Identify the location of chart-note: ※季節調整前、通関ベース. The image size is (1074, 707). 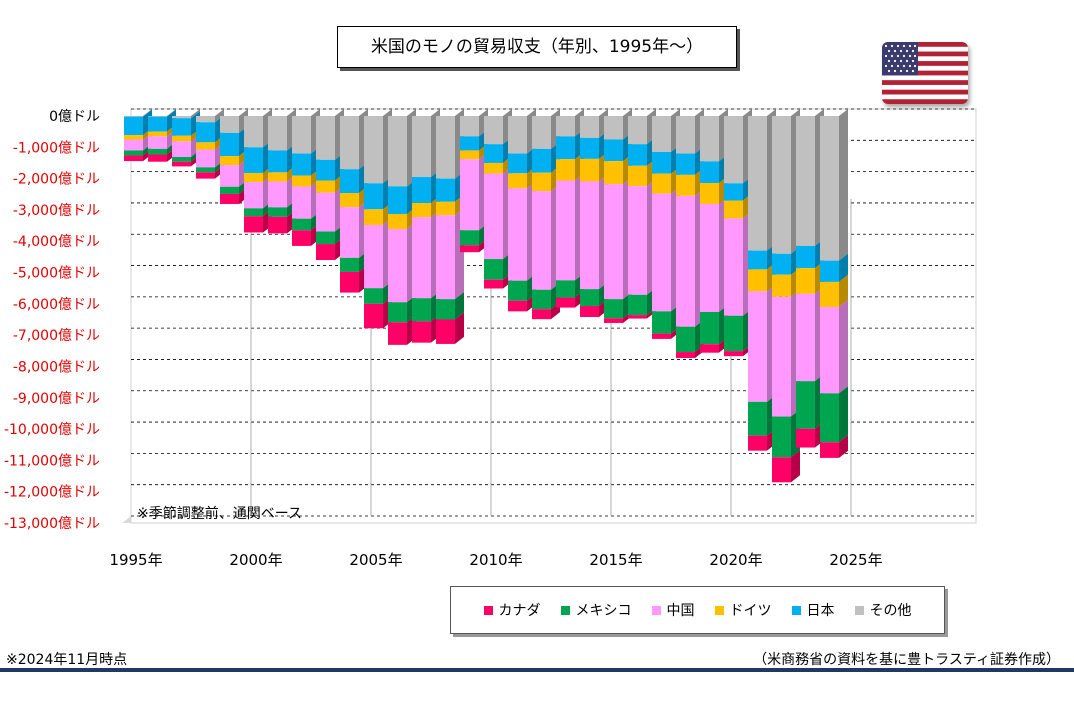
(220, 514).